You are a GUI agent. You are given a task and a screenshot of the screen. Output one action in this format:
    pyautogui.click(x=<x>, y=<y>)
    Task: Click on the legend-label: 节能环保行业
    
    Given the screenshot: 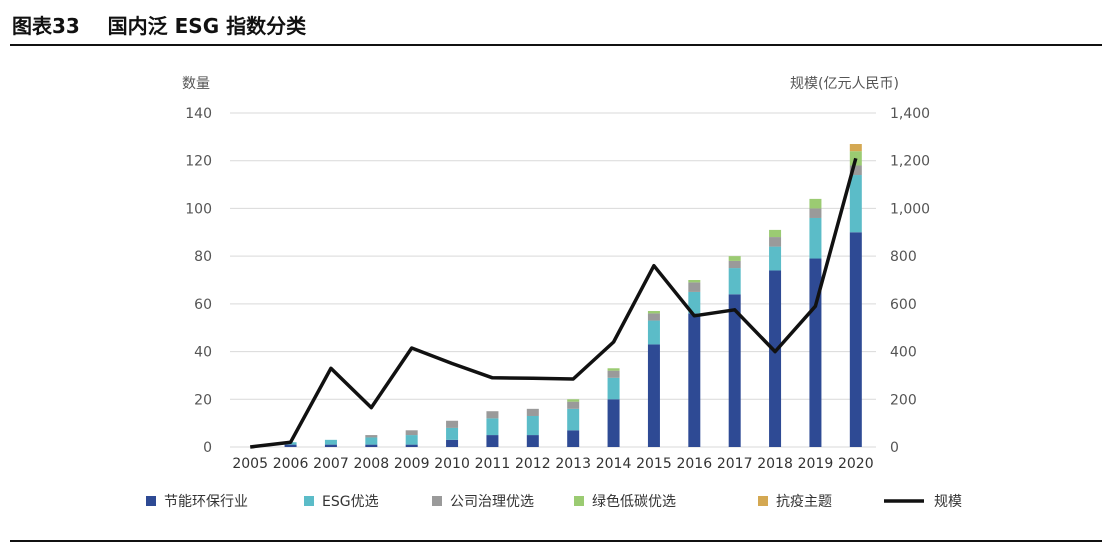 What is the action you would take?
    pyautogui.click(x=206, y=502)
    